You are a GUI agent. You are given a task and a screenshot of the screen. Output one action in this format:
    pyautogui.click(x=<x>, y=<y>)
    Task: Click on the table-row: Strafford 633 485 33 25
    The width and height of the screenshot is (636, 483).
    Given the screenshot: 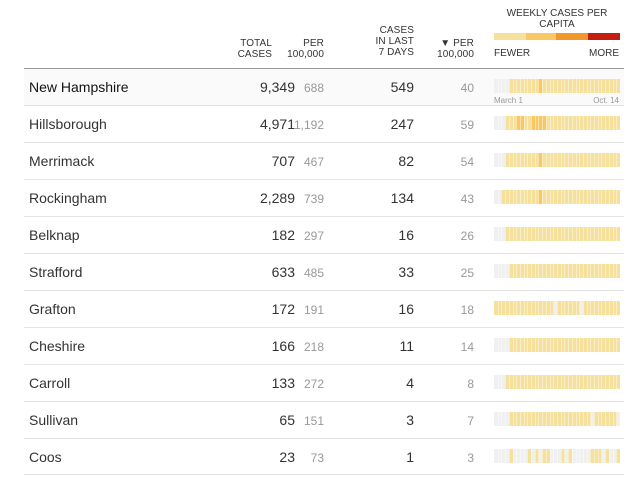 What is the action you would take?
    pyautogui.click(x=324, y=271)
    